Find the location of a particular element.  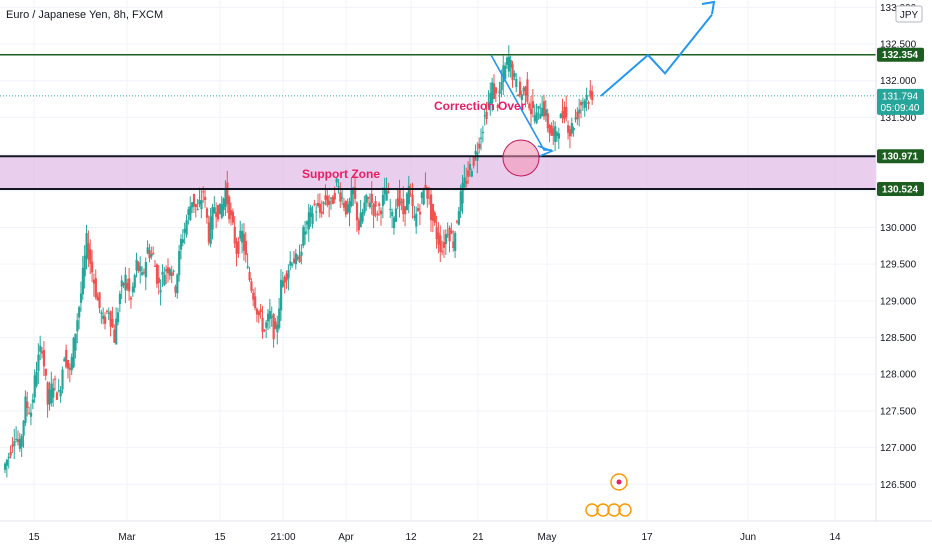

events-icon is located at coordinates (608, 495).